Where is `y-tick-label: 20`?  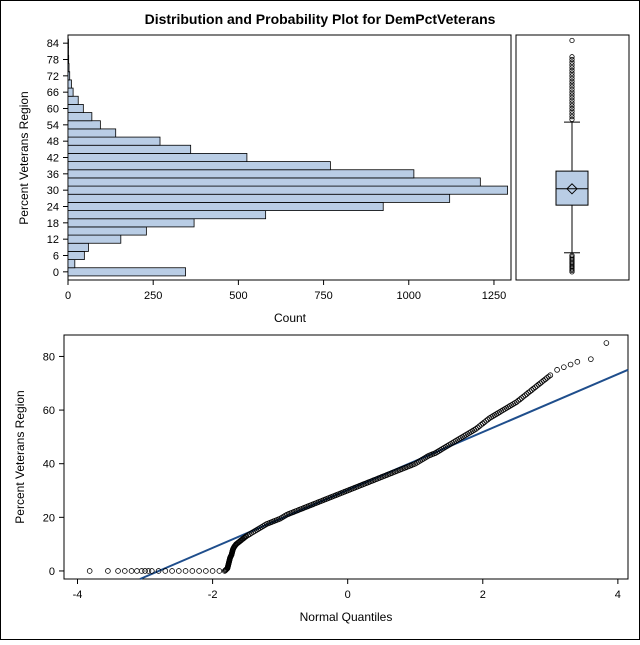
y-tick-label: 20 is located at coordinates (49, 518).